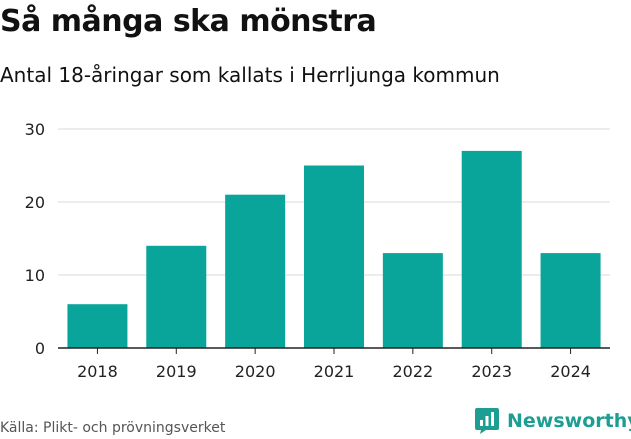 The height and width of the screenshot is (439, 631). Describe the element at coordinates (412, 371) in the screenshot. I see `x-tick-label: 2022` at that location.